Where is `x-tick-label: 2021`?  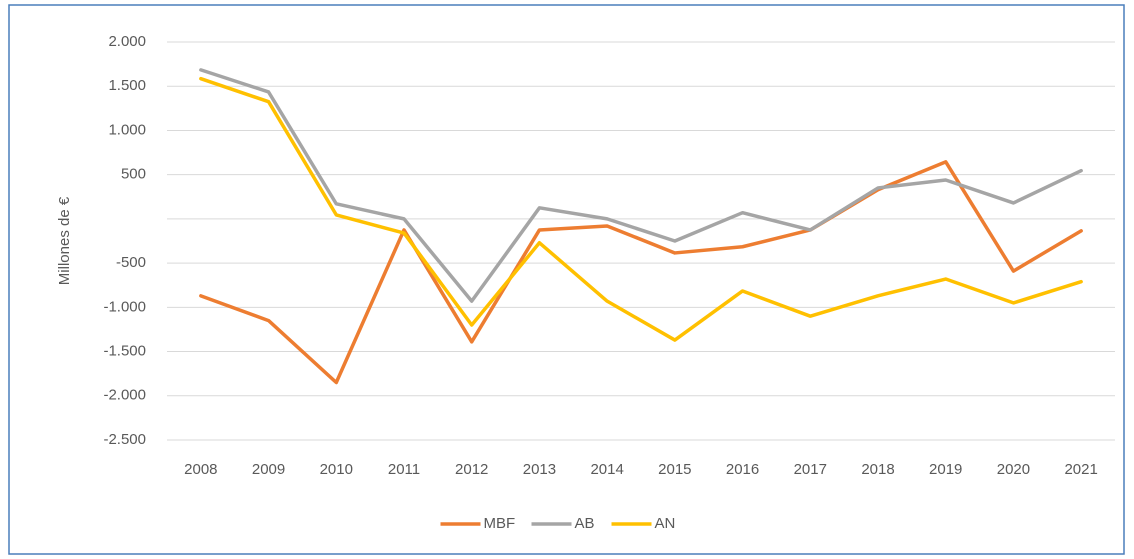
x-tick-label: 2021 is located at coordinates (1080, 469).